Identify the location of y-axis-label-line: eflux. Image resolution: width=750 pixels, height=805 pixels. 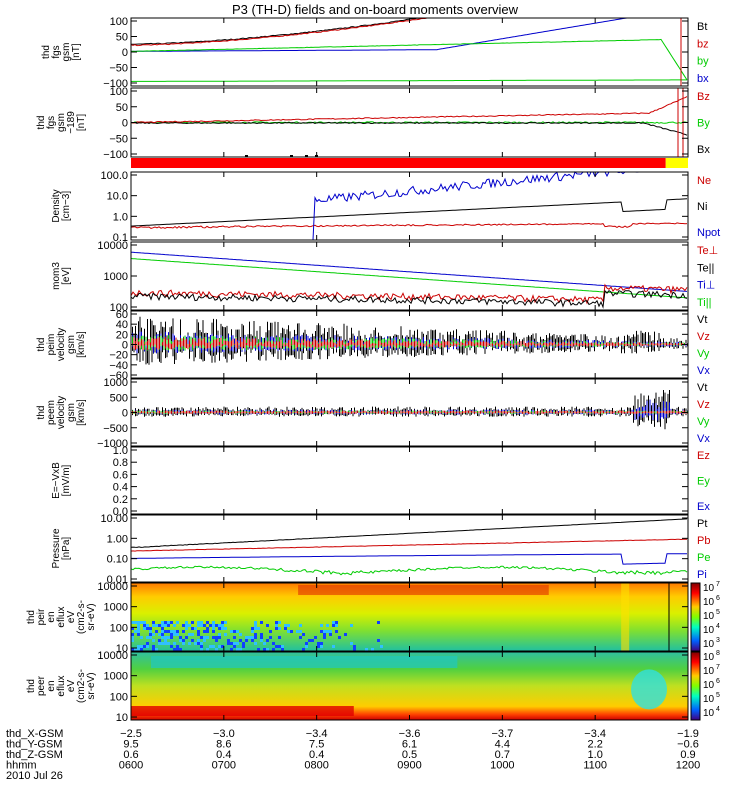
(61, 685).